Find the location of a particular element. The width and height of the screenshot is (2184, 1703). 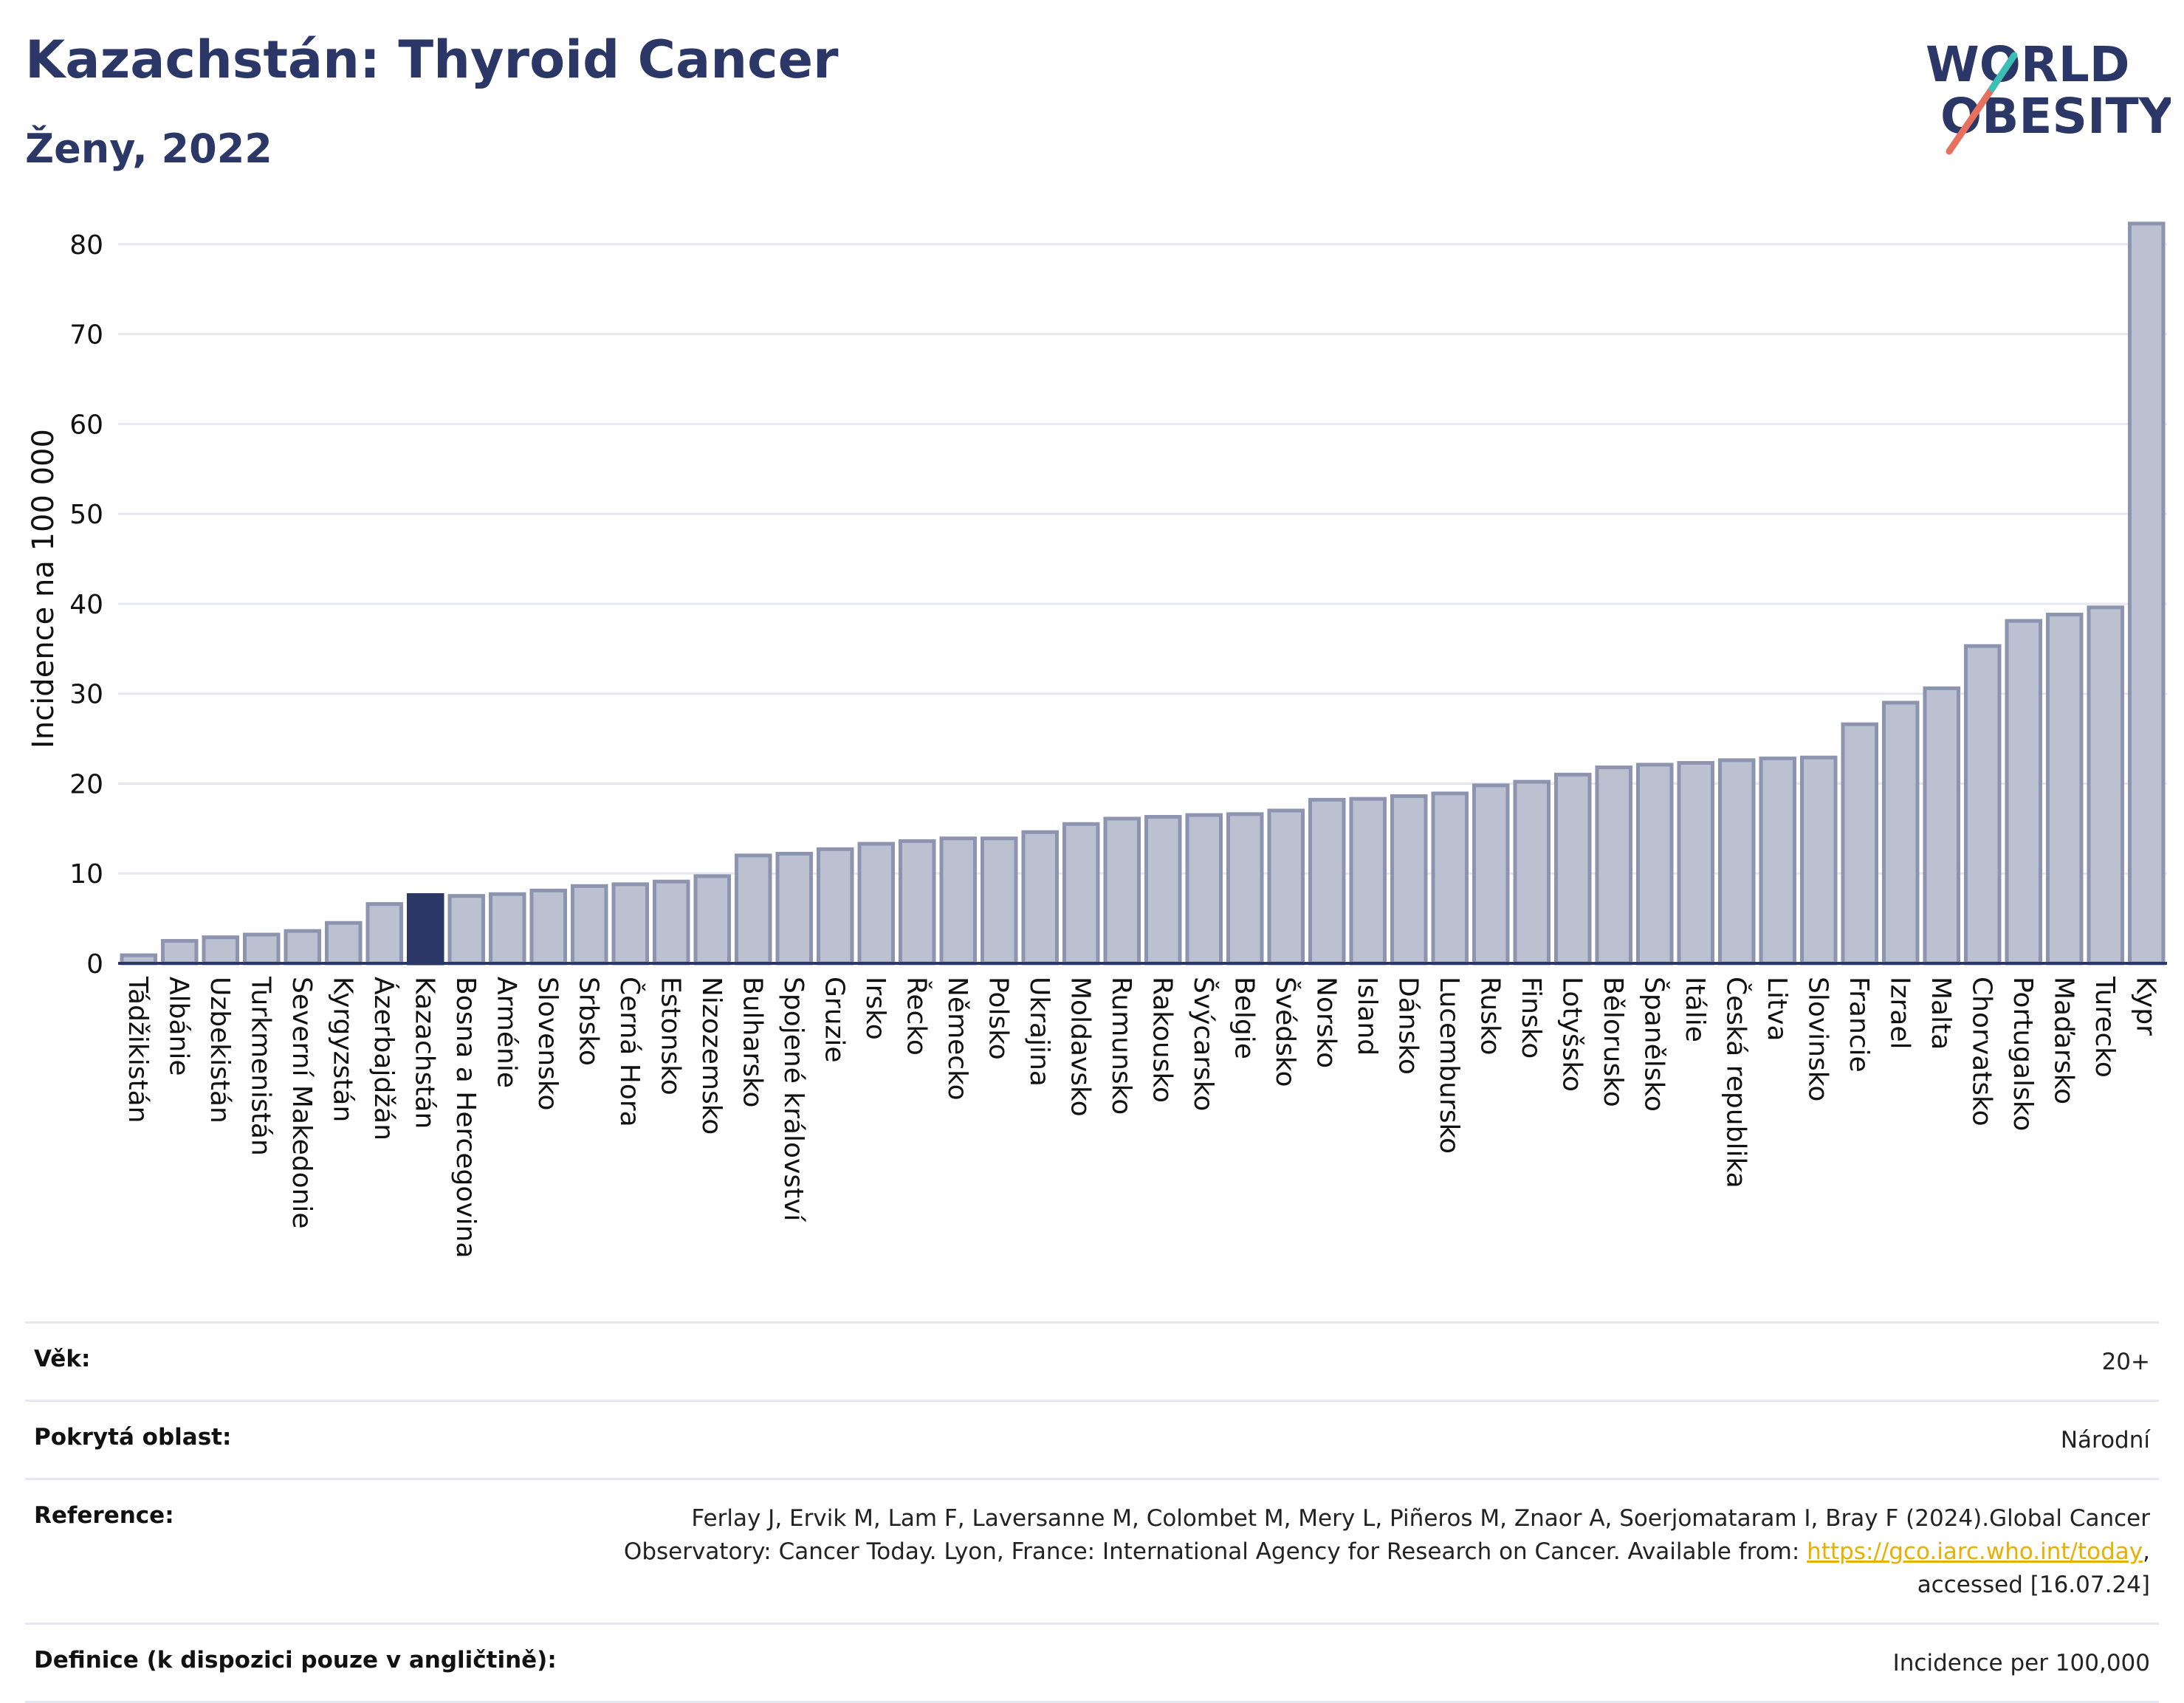

world-obesity-logo: WORLD OBESITY is located at coordinates (2049, 95).